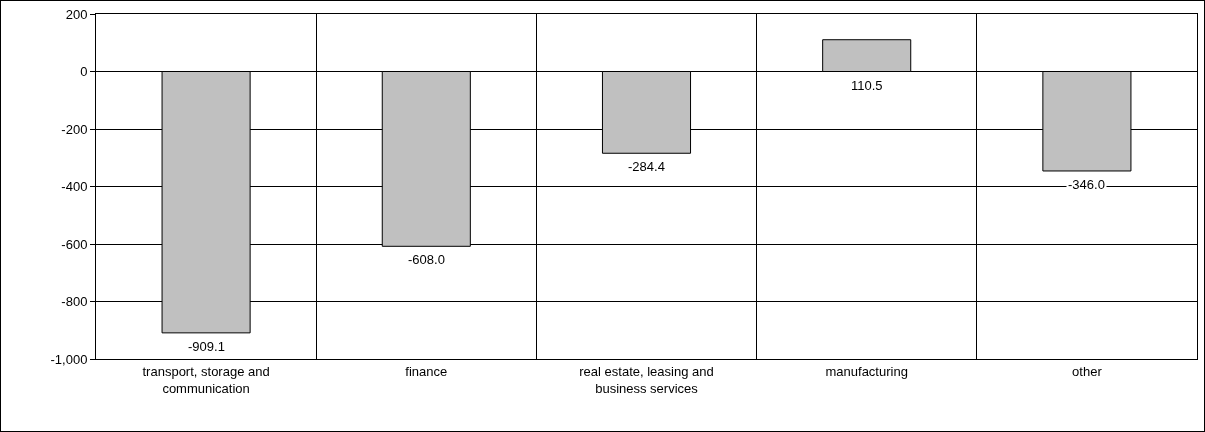  I want to click on x-tick-label: other, so click(1087, 371).